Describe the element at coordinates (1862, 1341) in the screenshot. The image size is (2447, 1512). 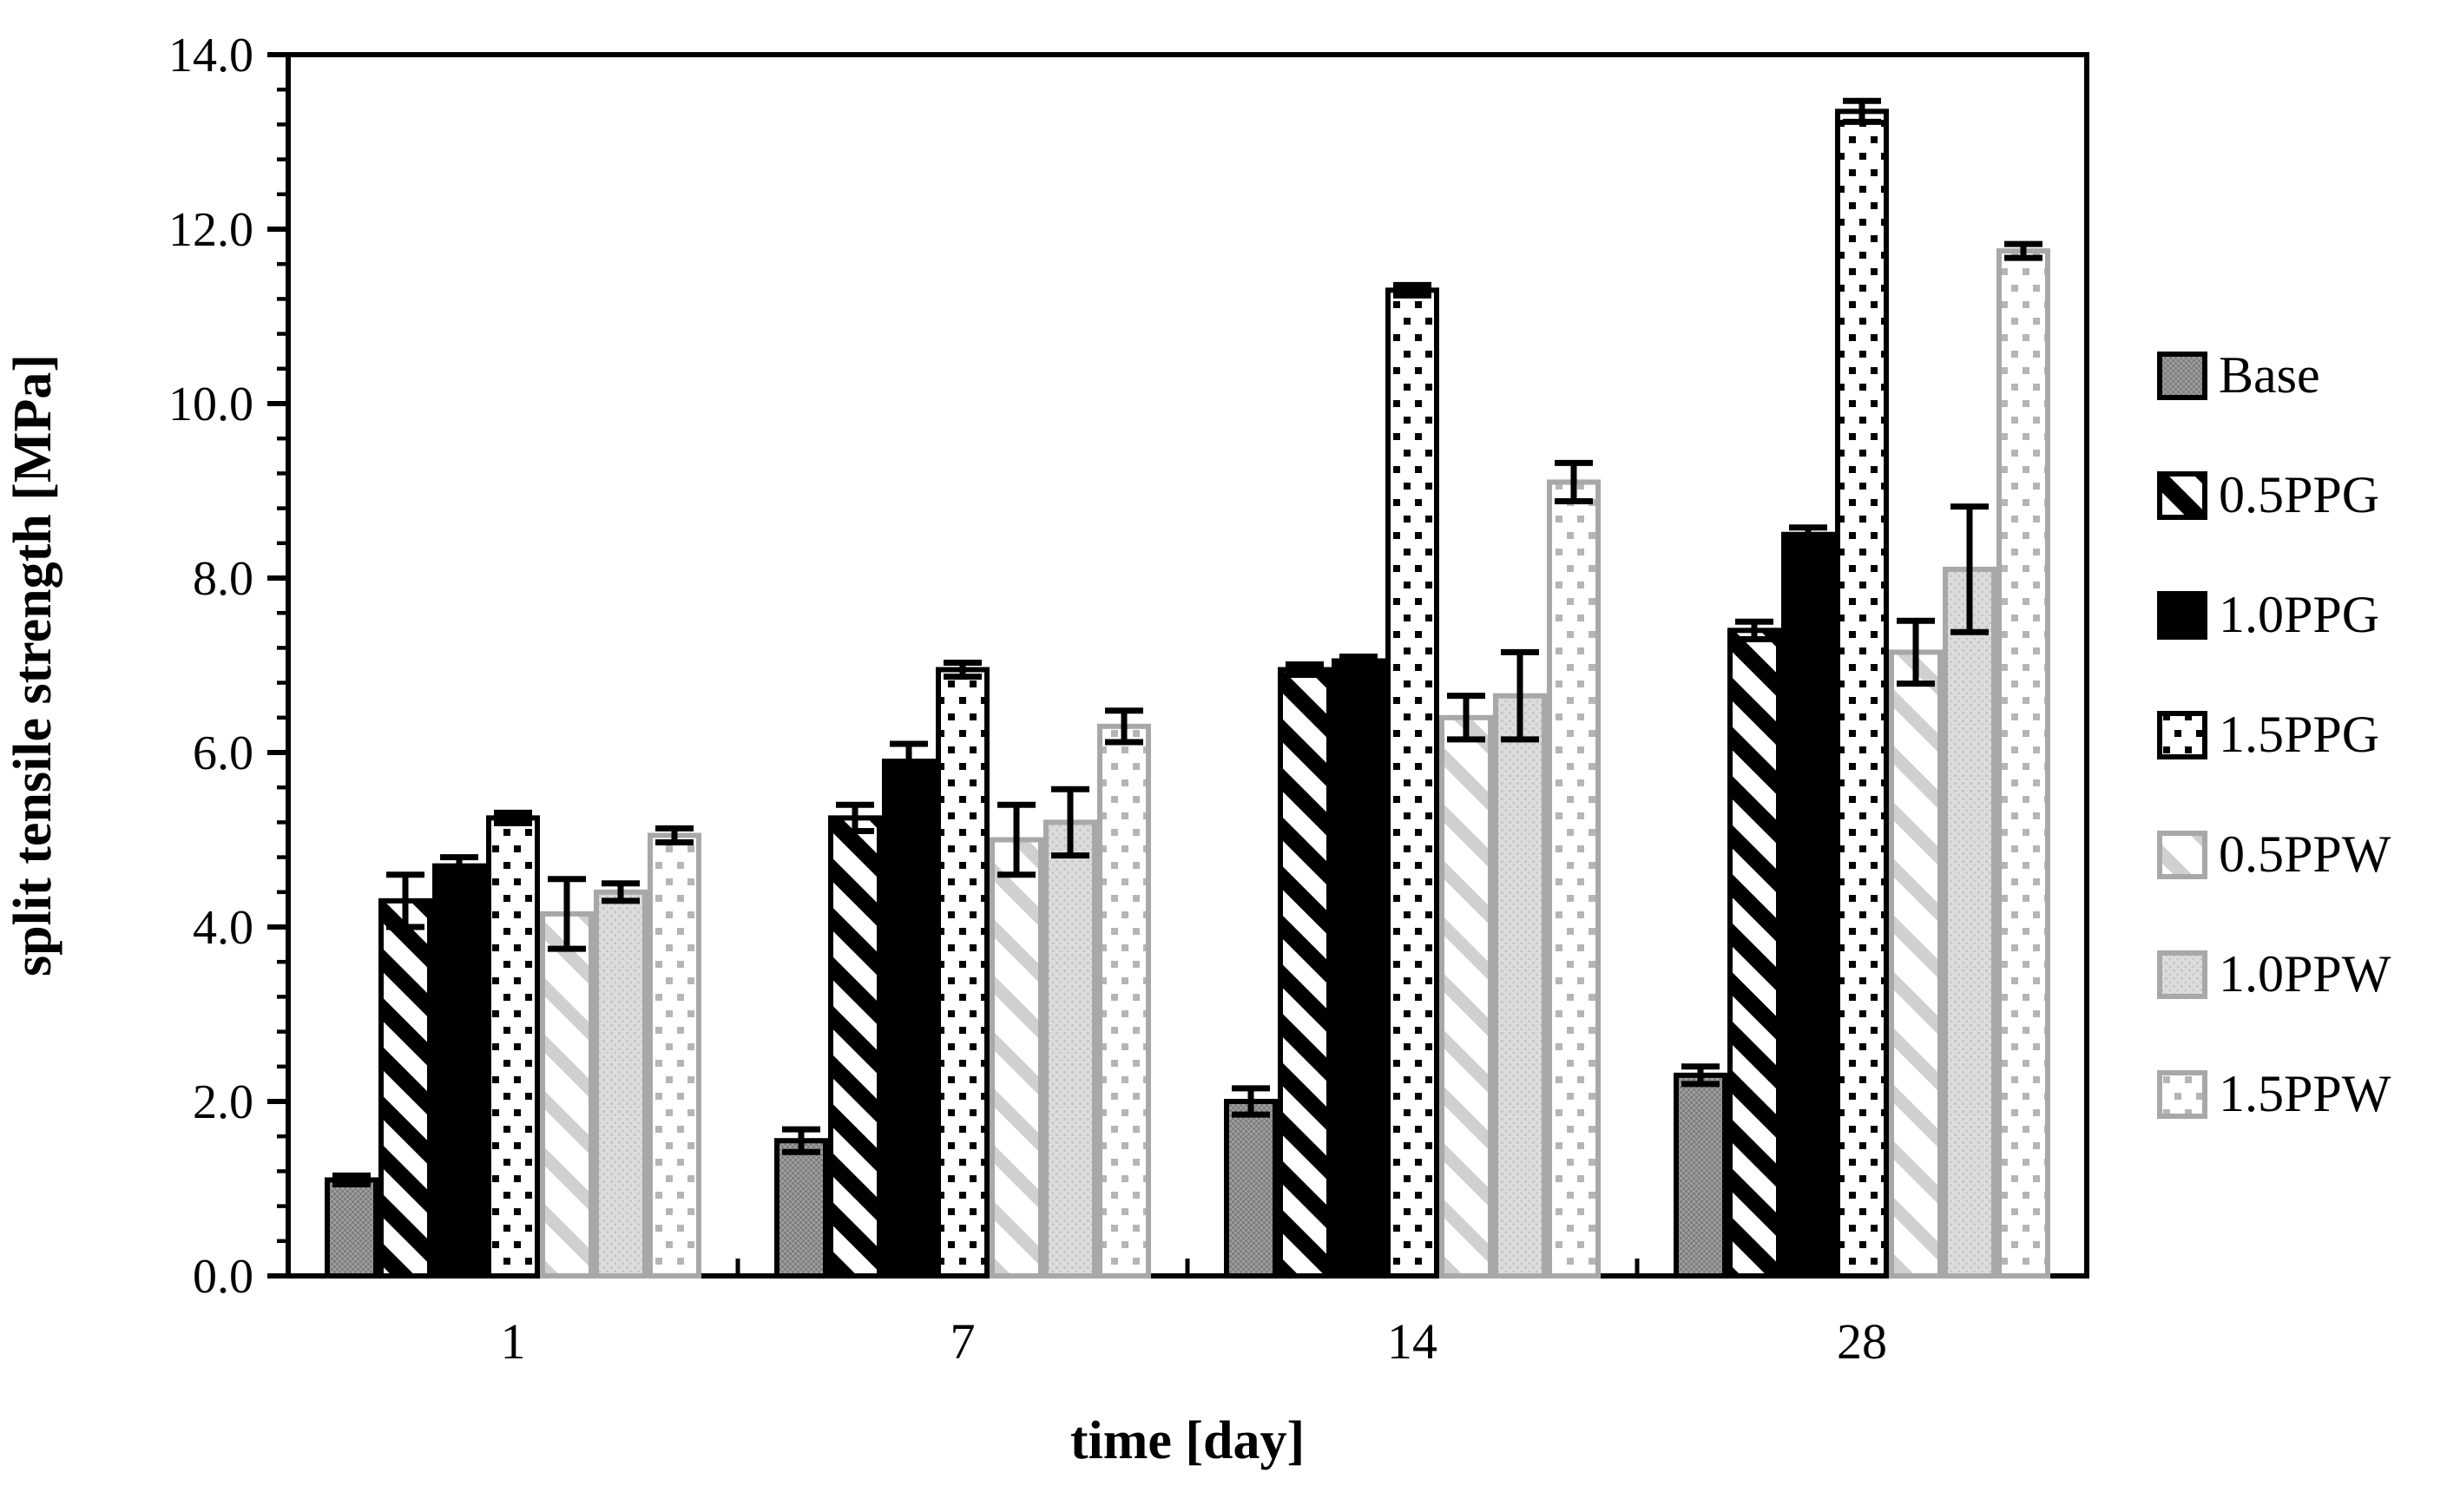
I see `x-tick-label: 28` at that location.